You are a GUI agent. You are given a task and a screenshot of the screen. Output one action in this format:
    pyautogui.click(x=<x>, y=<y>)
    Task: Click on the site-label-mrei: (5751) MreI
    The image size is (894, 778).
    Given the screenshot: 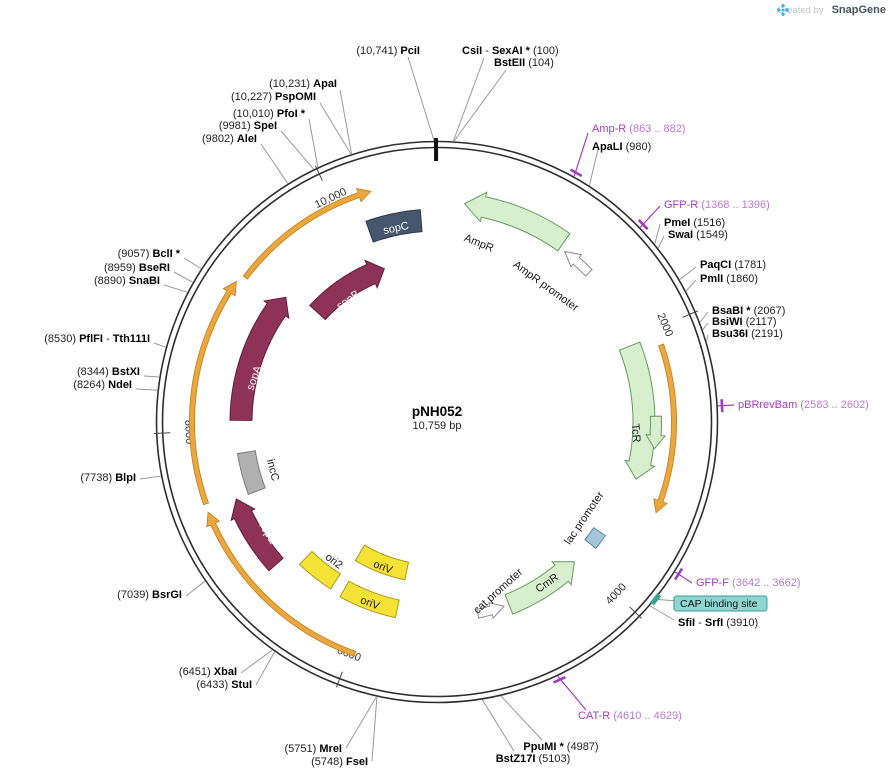 What is the action you would take?
    pyautogui.click(x=313, y=749)
    